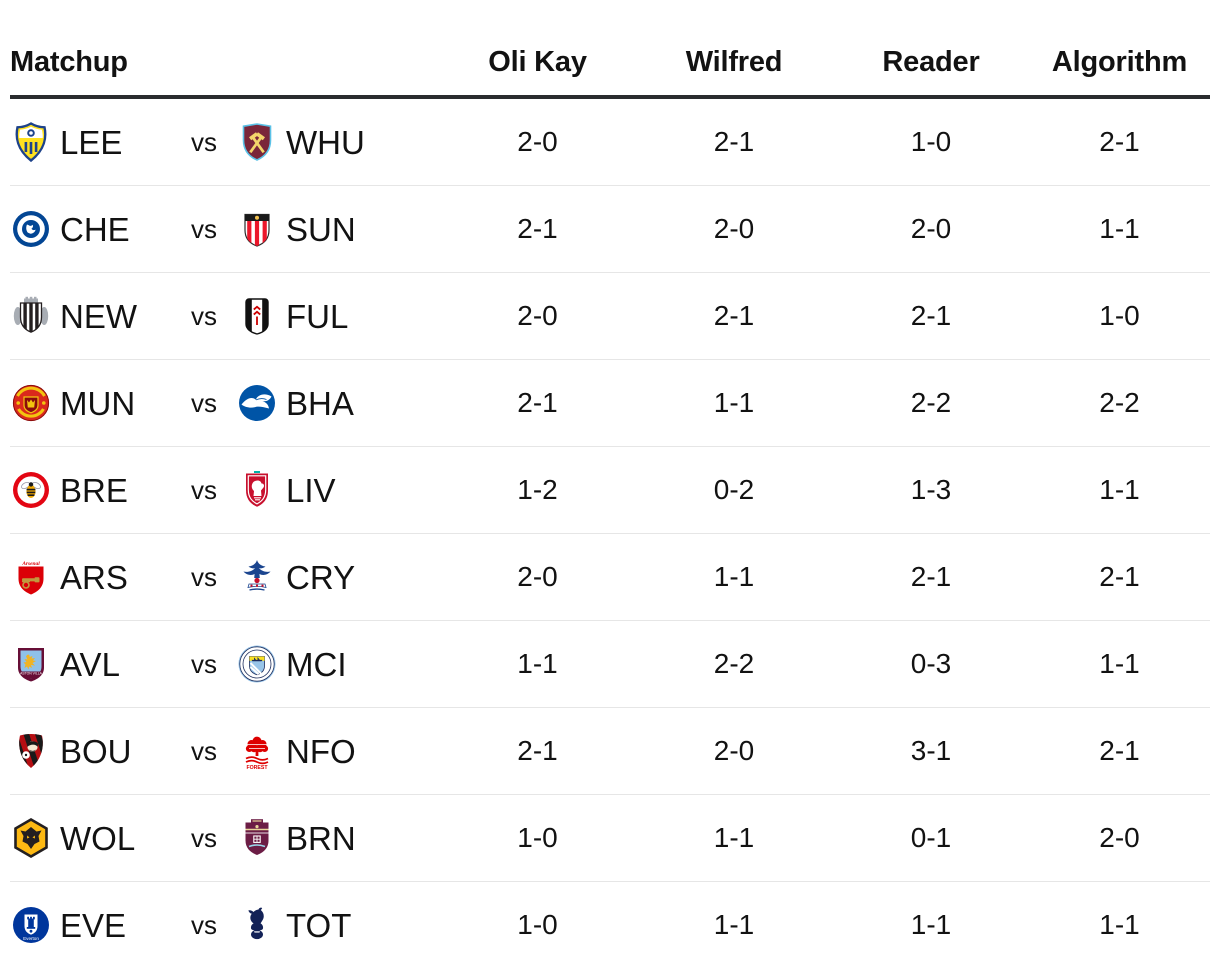  Describe the element at coordinates (320, 577) in the screenshot. I see `away-team-abbr: CRY` at that location.